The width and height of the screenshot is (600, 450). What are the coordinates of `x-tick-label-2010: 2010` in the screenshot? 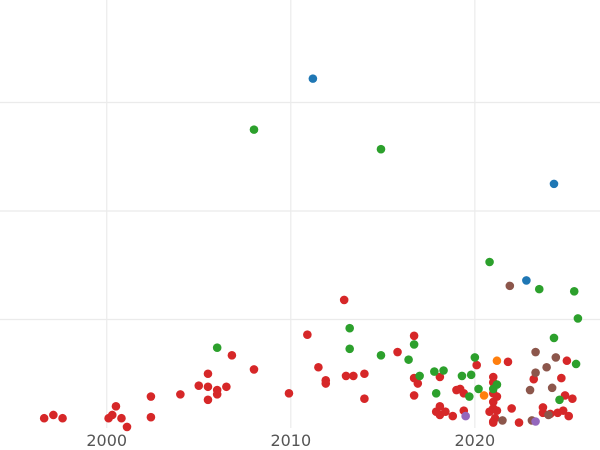 It's located at (290, 440).